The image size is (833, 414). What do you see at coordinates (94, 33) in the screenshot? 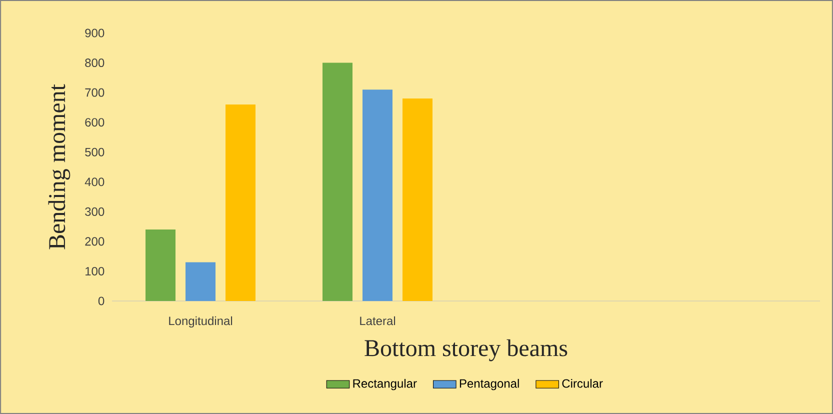
I see `y-tick-label: 900` at bounding box center [94, 33].